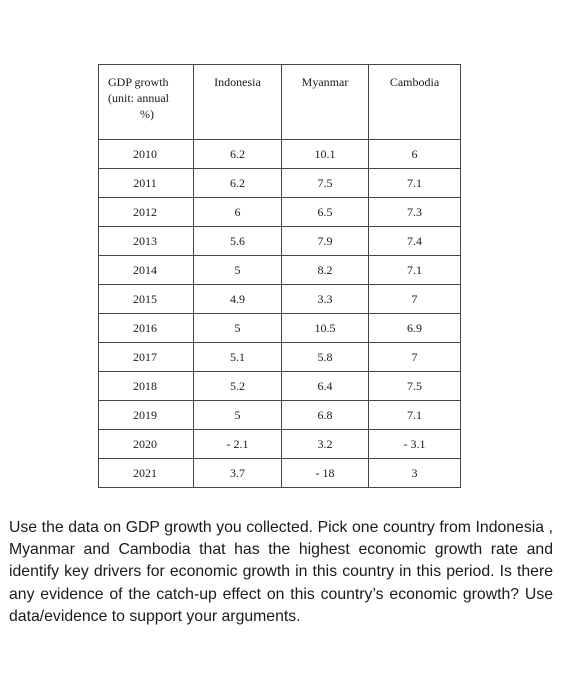 The height and width of the screenshot is (700, 563). What do you see at coordinates (325, 183) in the screenshot?
I see `myanmar-cell: 7.5` at bounding box center [325, 183].